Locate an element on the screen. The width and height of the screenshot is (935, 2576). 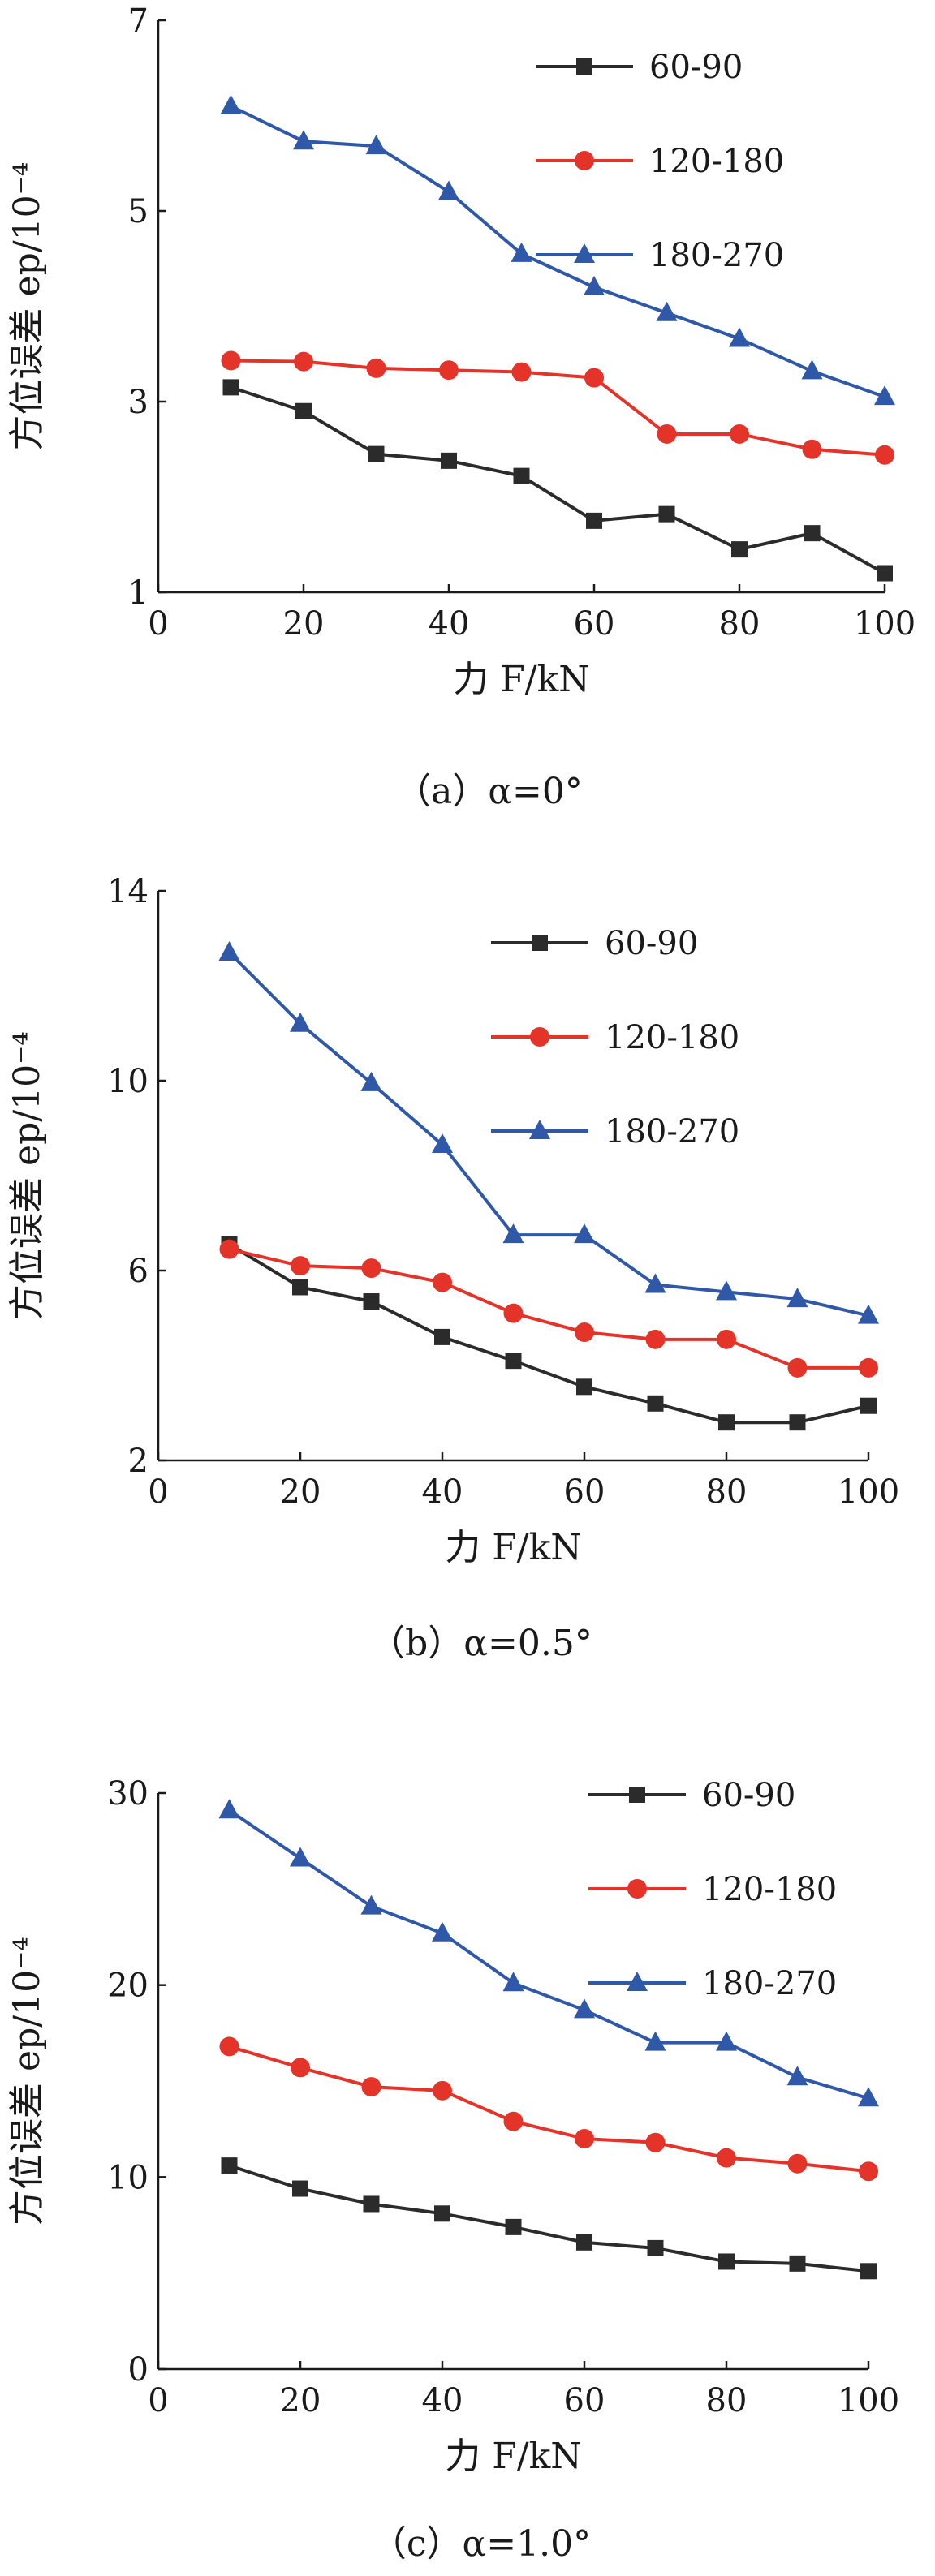
y-tick-label: 3 is located at coordinates (138, 402).